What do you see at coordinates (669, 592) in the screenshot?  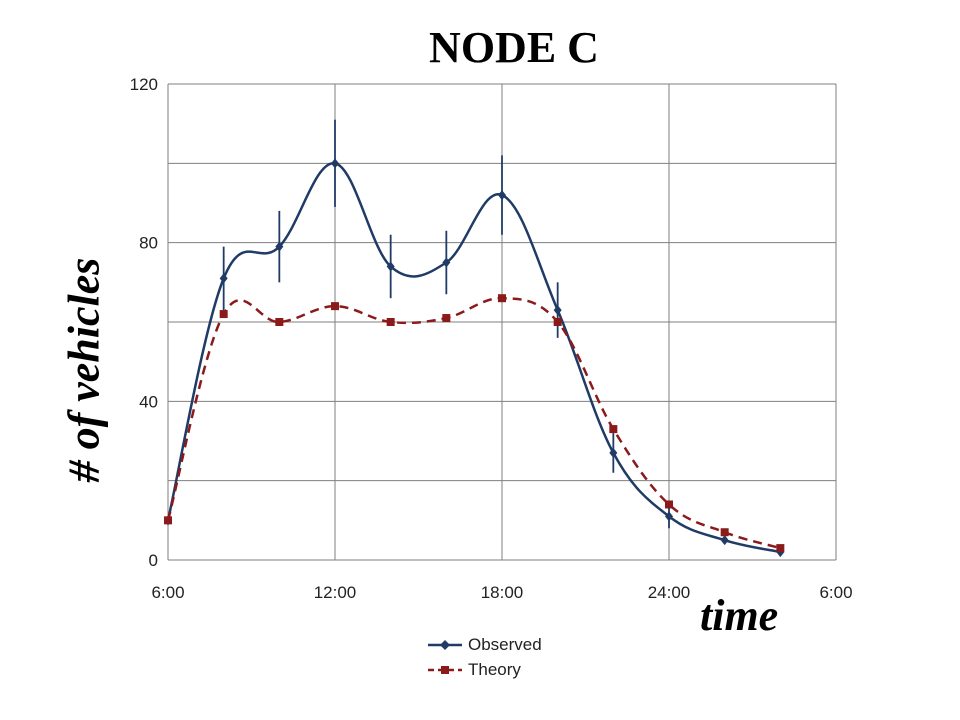 I see `x-tick-label: 24:00` at bounding box center [669, 592].